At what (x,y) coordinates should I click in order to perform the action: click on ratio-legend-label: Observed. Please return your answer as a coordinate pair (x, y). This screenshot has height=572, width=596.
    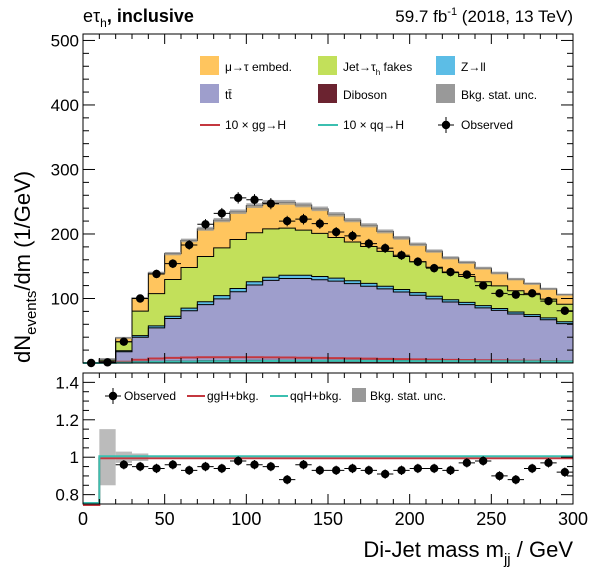
    Looking at the image, I should click on (150, 396).